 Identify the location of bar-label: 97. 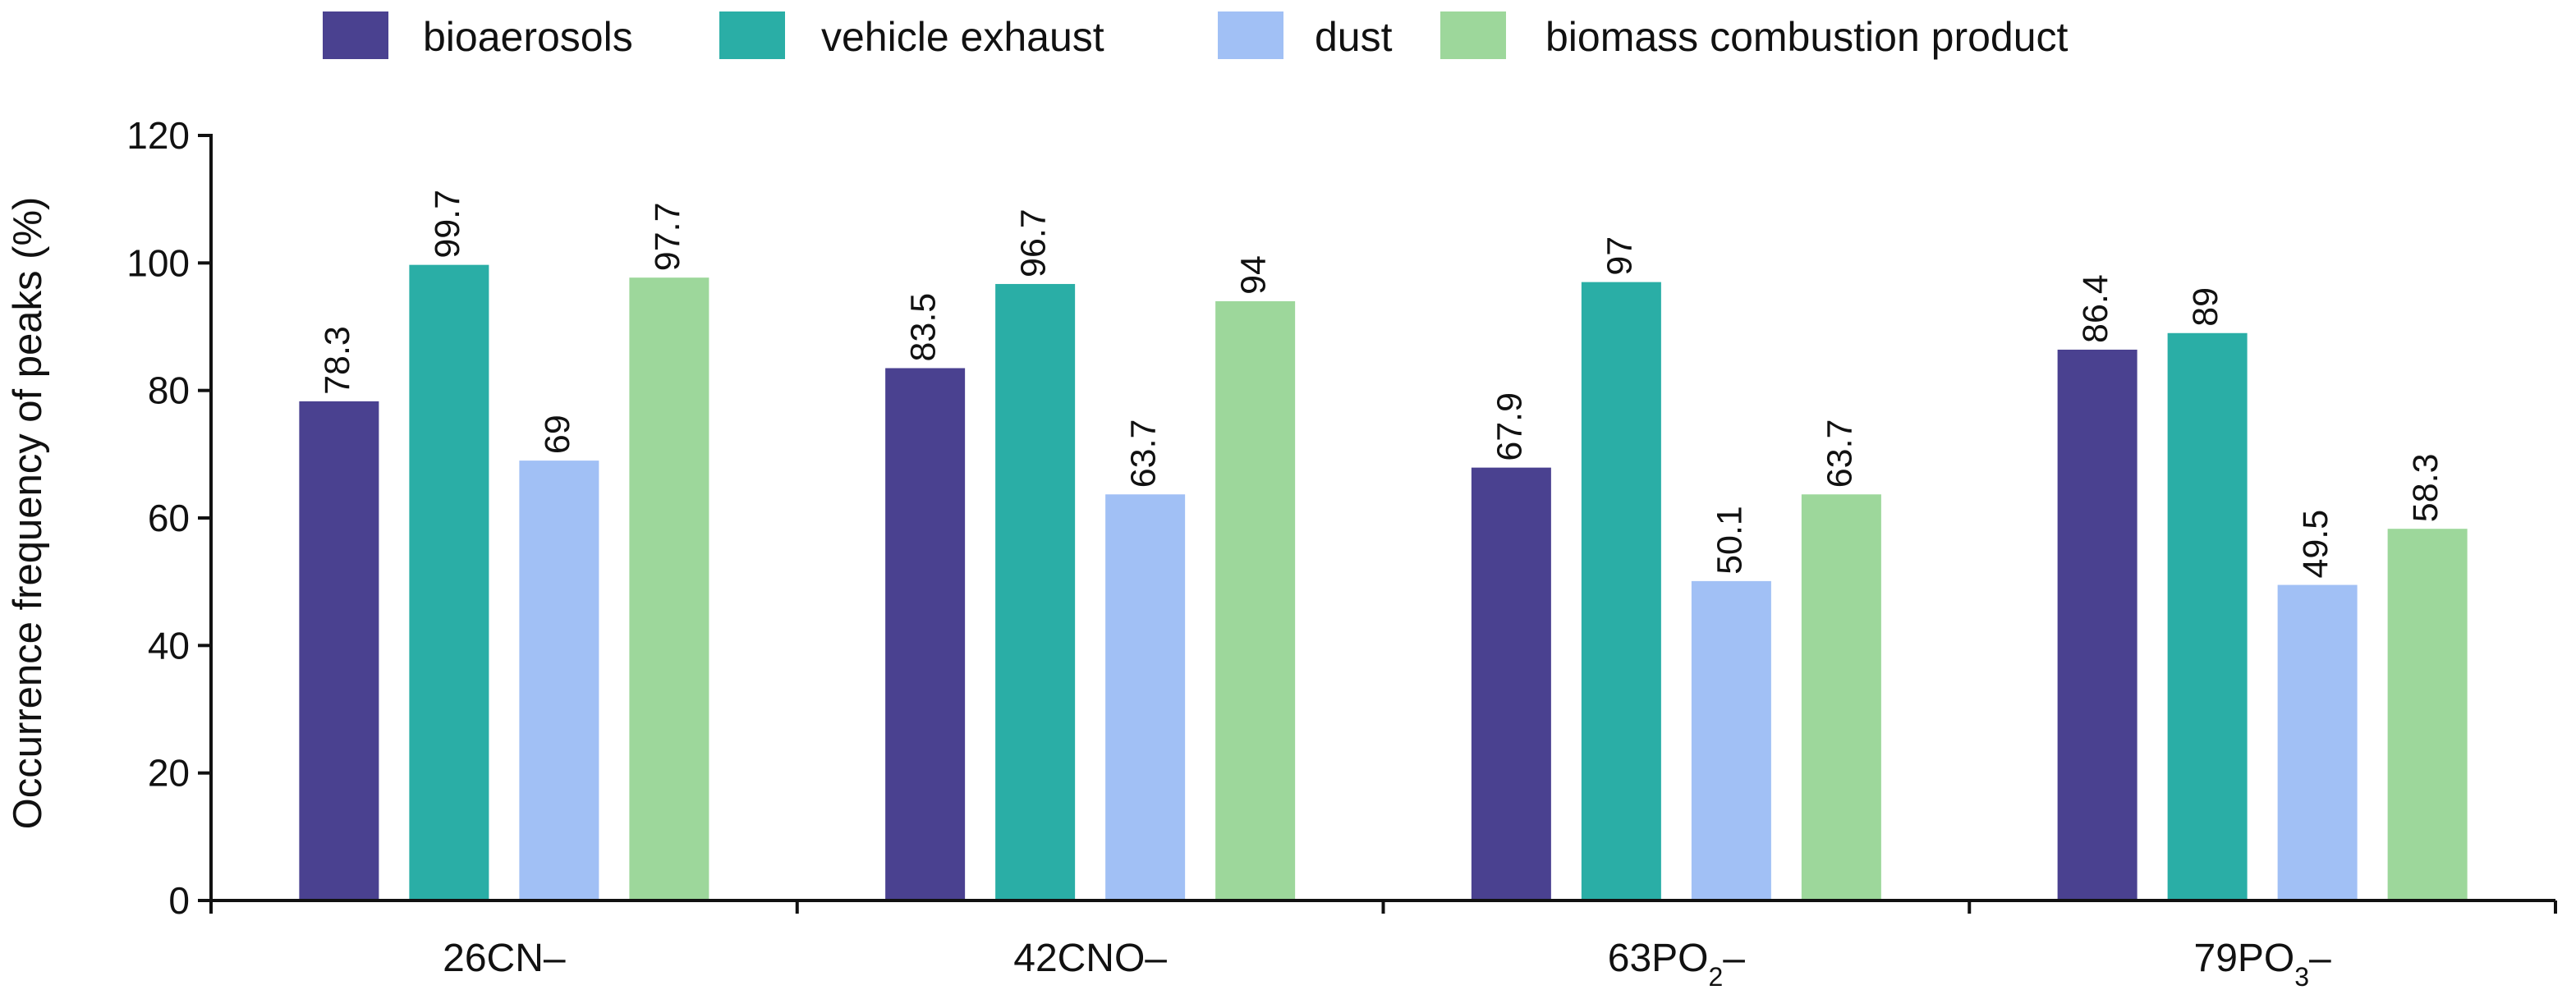
(1619, 256).